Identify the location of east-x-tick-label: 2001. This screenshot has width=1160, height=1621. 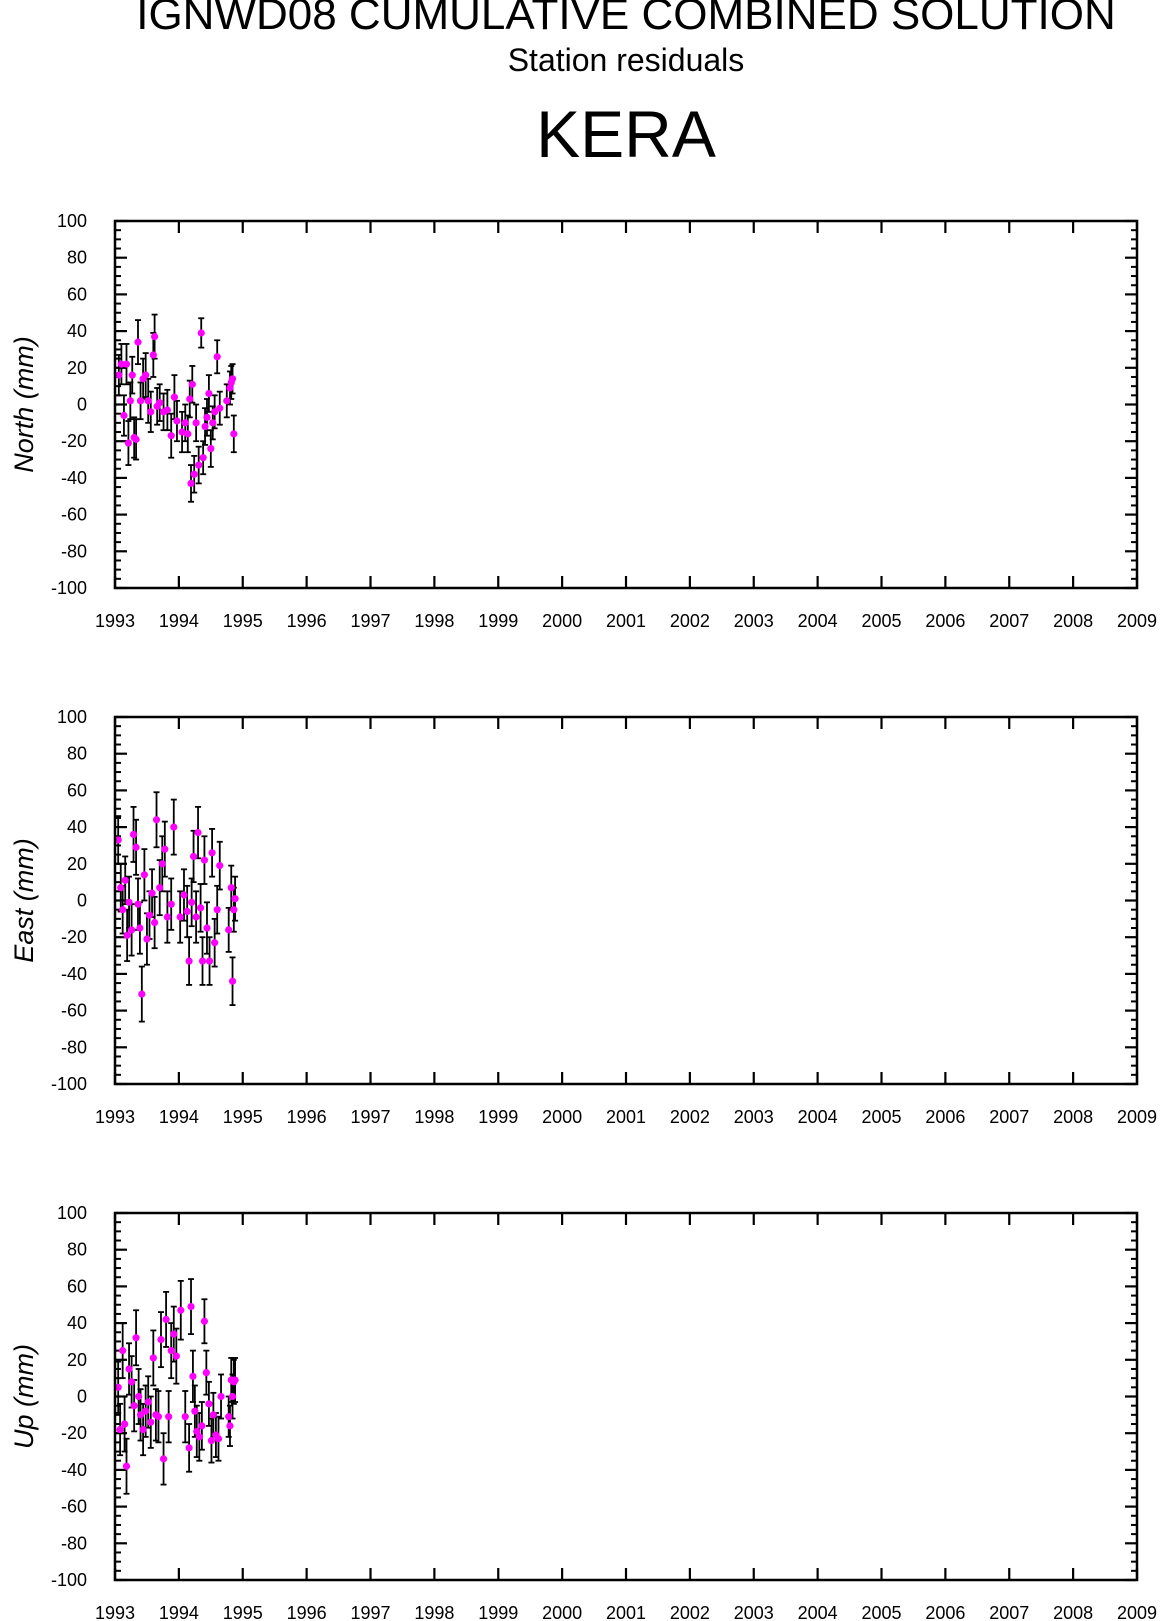
(626, 1117).